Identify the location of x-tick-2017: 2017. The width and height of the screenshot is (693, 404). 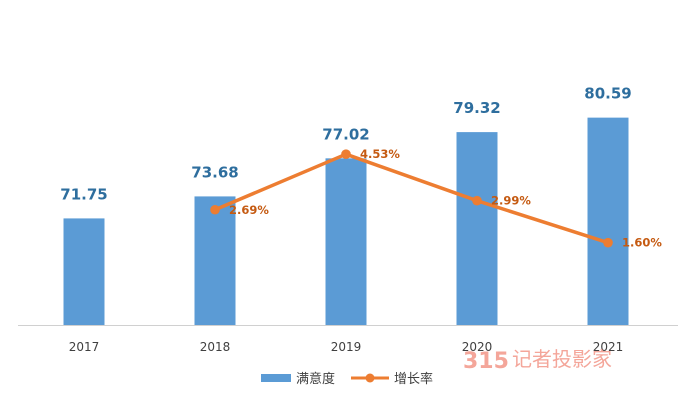
(84, 347).